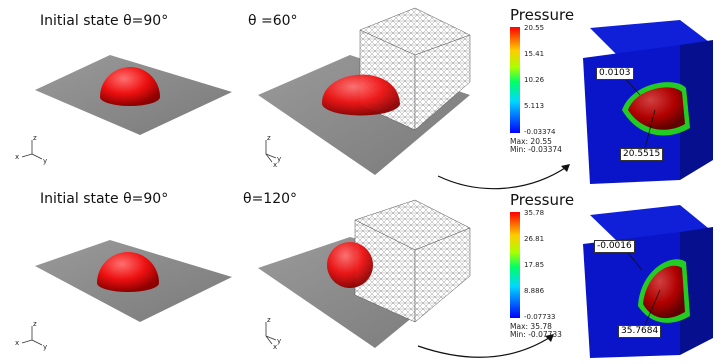 The width and height of the screenshot is (726, 364). Describe the element at coordinates (540, 132) in the screenshot. I see `colorbar-tick: -0.03374` at that location.